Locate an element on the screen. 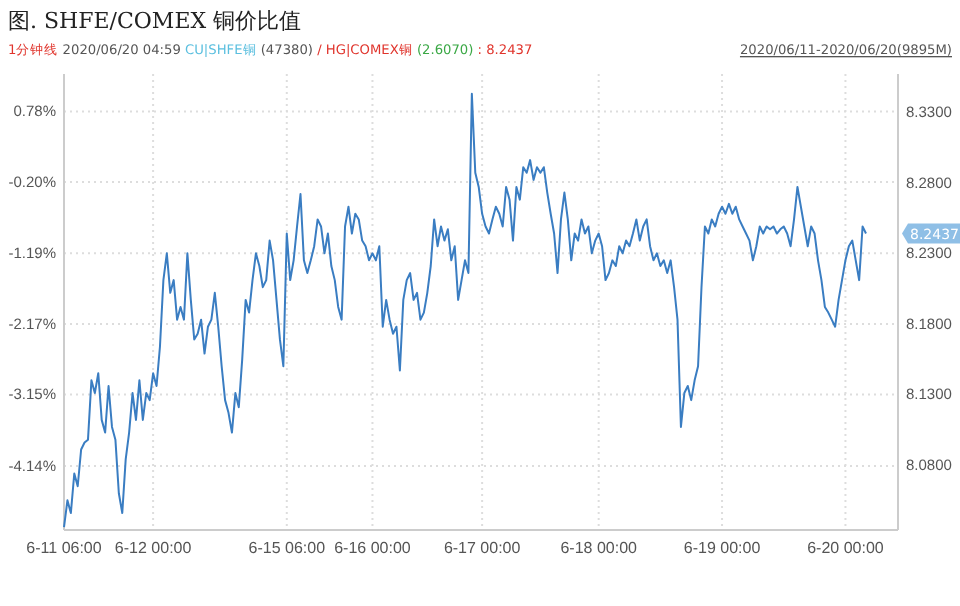  x-tick-label: 6-18 00:00 is located at coordinates (599, 548).